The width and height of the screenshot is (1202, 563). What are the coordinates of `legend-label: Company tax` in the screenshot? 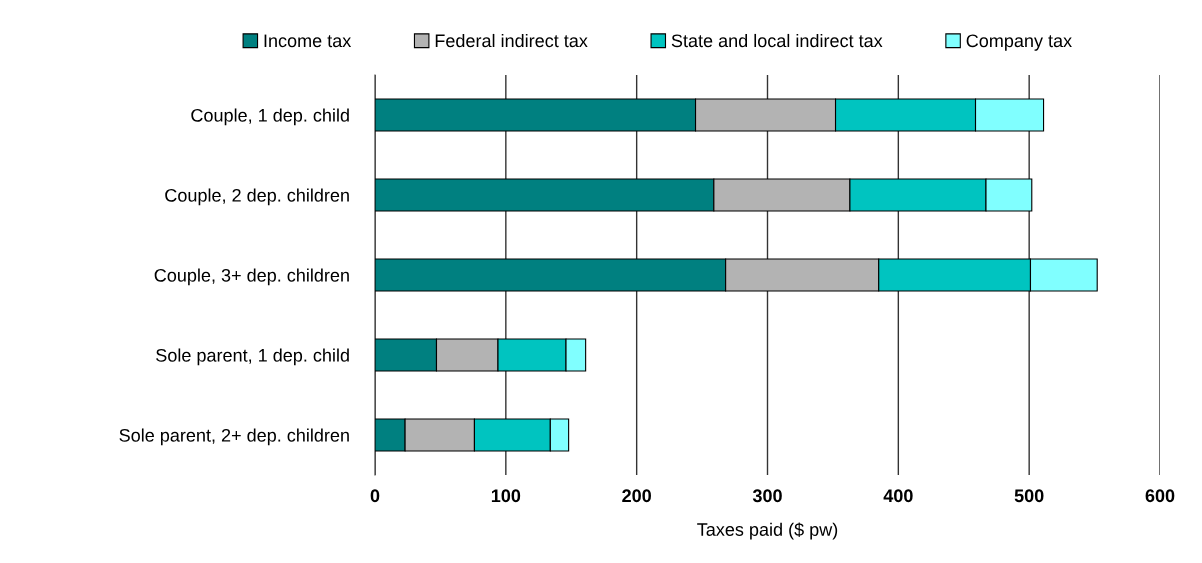 It's located at (1019, 42).